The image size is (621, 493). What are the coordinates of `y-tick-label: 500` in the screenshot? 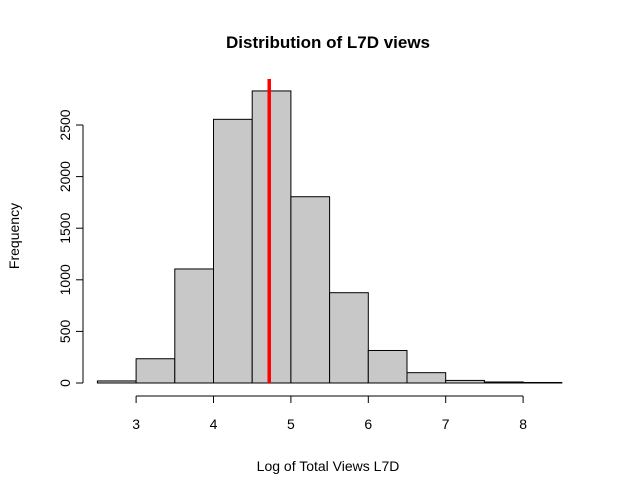 It's located at (65, 332).